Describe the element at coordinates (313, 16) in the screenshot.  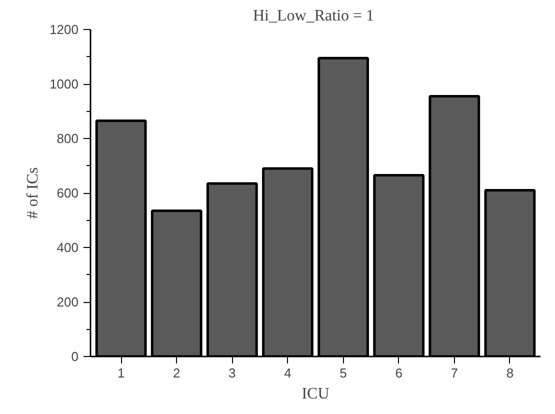
I see `chart-title: Hi_Low_Ratio = 1` at that location.